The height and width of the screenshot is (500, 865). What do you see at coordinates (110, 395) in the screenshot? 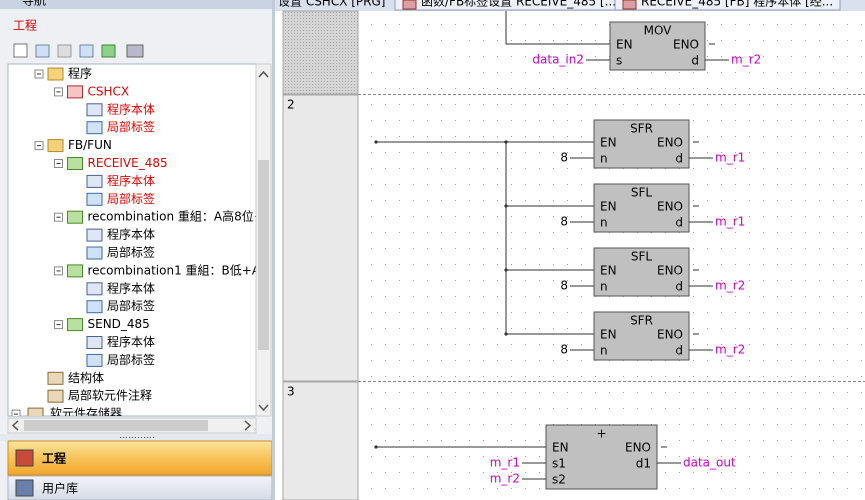
I see `tree-label: 局部软元件注释` at bounding box center [110, 395].